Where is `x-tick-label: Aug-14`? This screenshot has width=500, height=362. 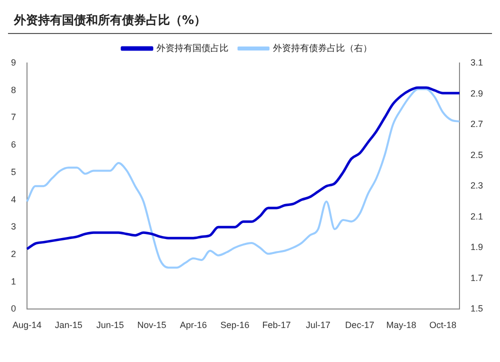 x-tick-label: Aug-14 is located at coordinates (27, 325).